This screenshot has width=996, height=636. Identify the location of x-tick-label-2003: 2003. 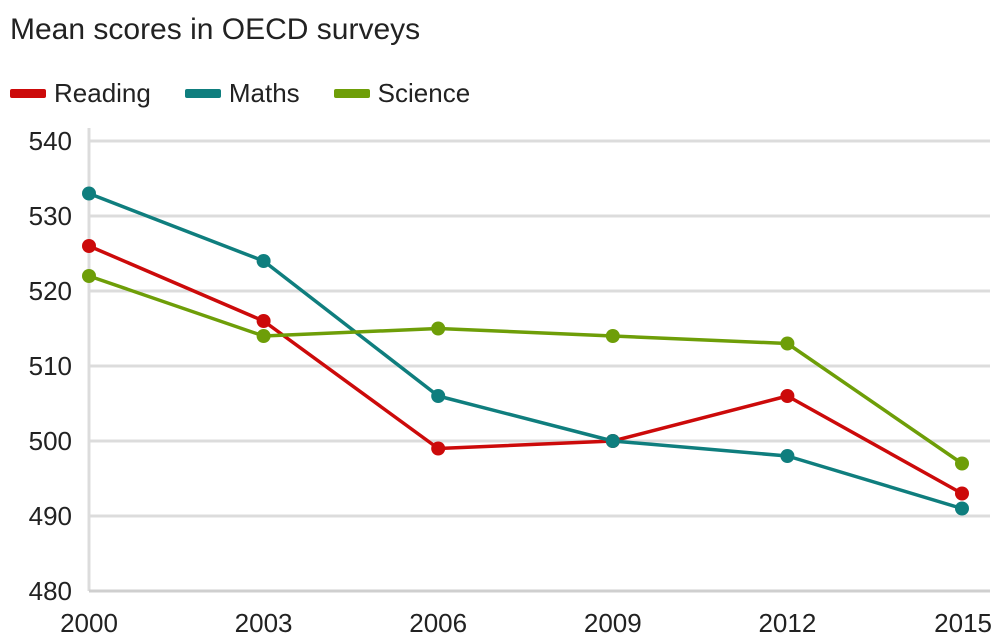
(264, 622).